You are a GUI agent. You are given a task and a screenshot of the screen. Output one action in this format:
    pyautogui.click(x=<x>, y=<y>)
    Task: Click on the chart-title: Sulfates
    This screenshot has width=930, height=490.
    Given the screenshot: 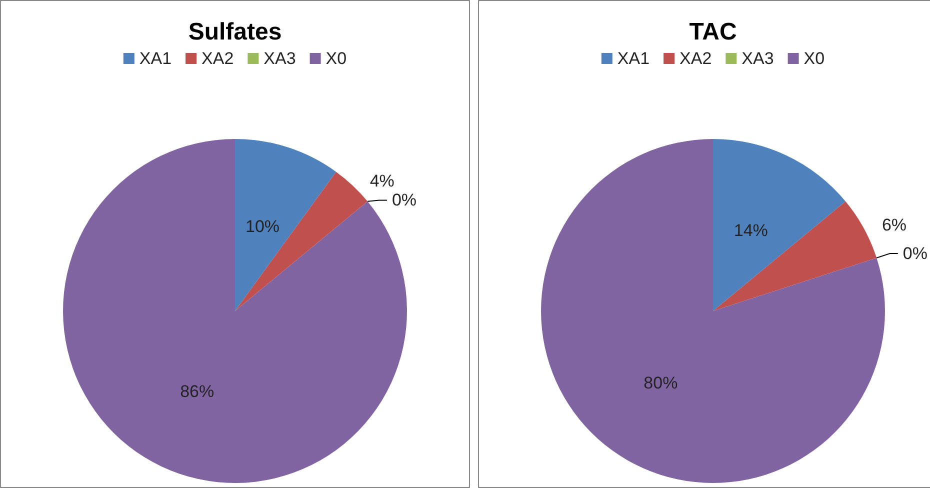 What is the action you would take?
    pyautogui.click(x=235, y=32)
    